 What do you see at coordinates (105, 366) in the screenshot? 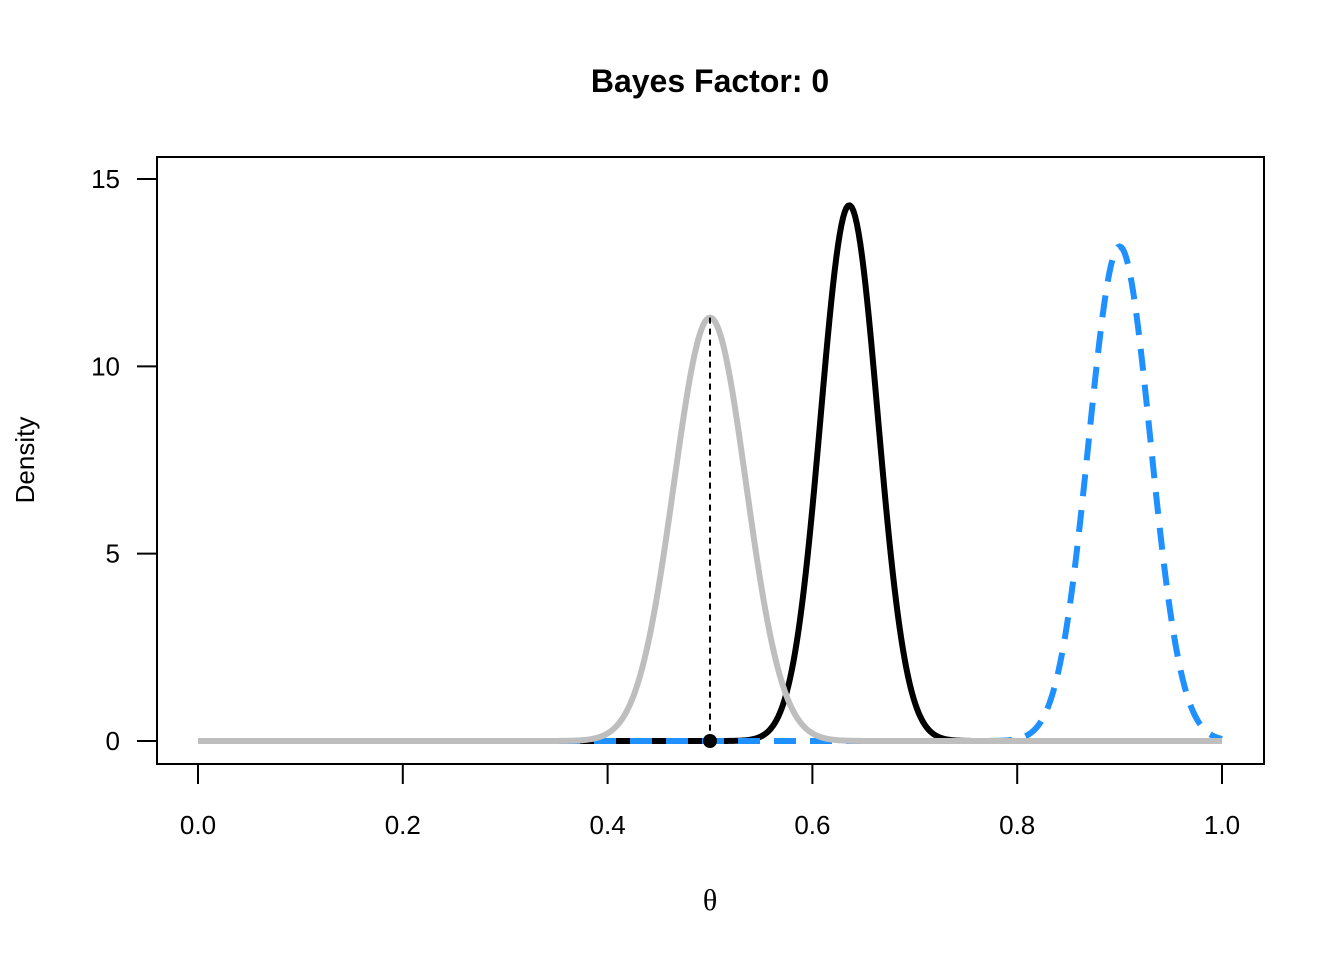
I see `y-tick-label: 10` at bounding box center [105, 366].